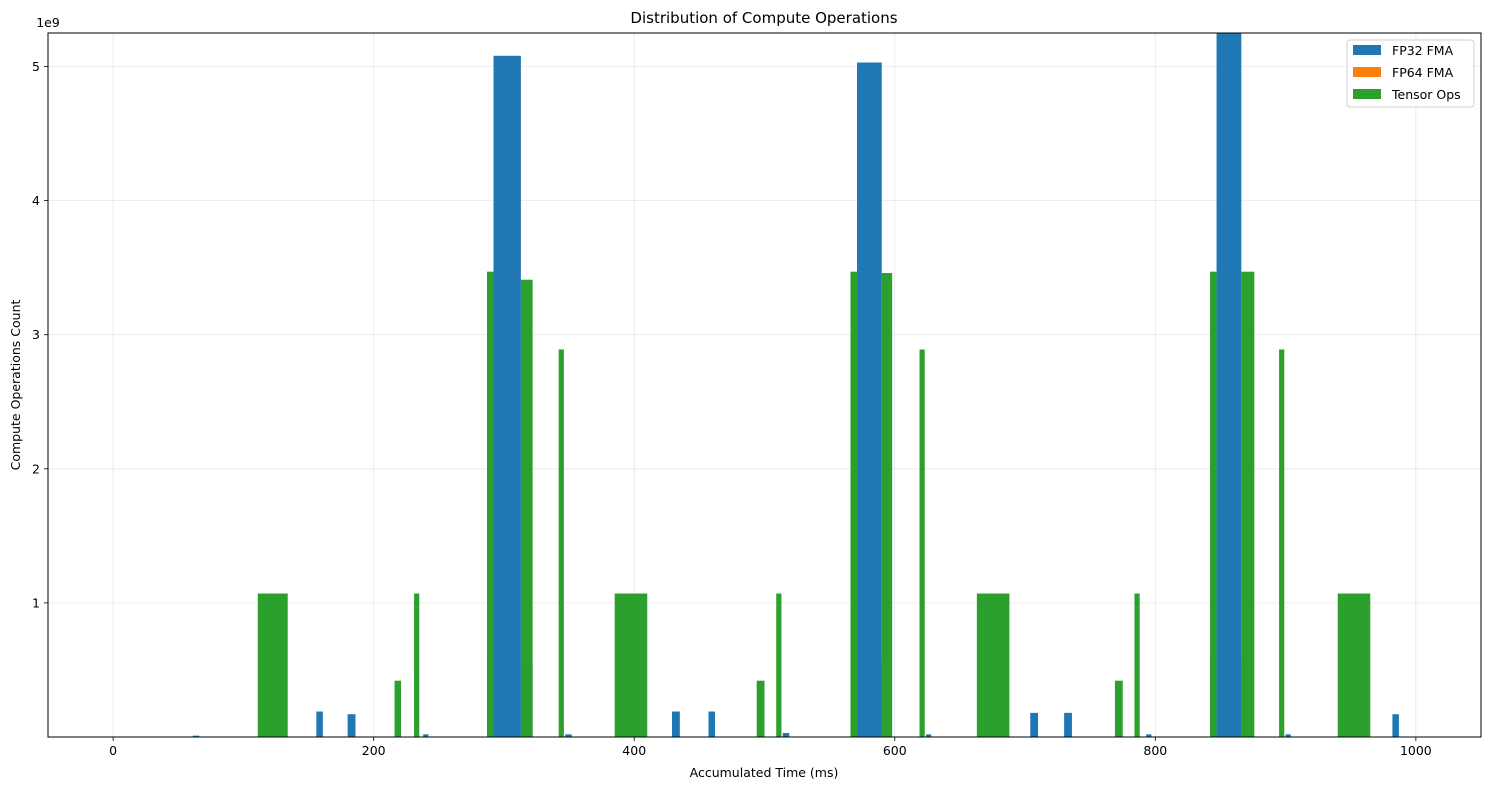 The width and height of the screenshot is (1489, 790). I want to click on y-axis-scale-label: 1e9, so click(48, 22).